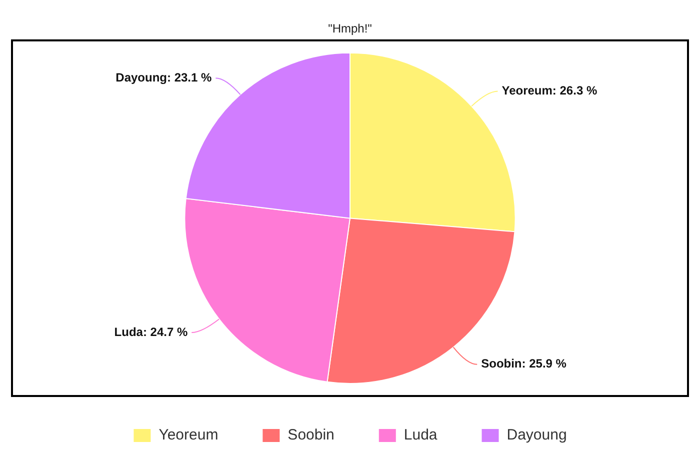 This screenshot has height=467, width=700. Describe the element at coordinates (350, 29) in the screenshot. I see `chart-title: "Hmph!"` at that location.